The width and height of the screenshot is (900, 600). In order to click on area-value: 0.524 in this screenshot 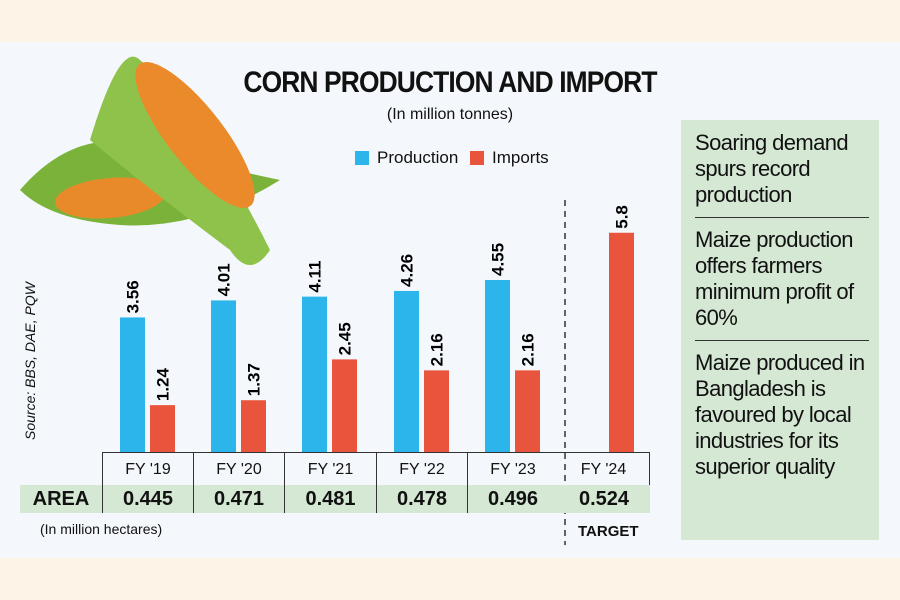, I will do `click(604, 499)`.